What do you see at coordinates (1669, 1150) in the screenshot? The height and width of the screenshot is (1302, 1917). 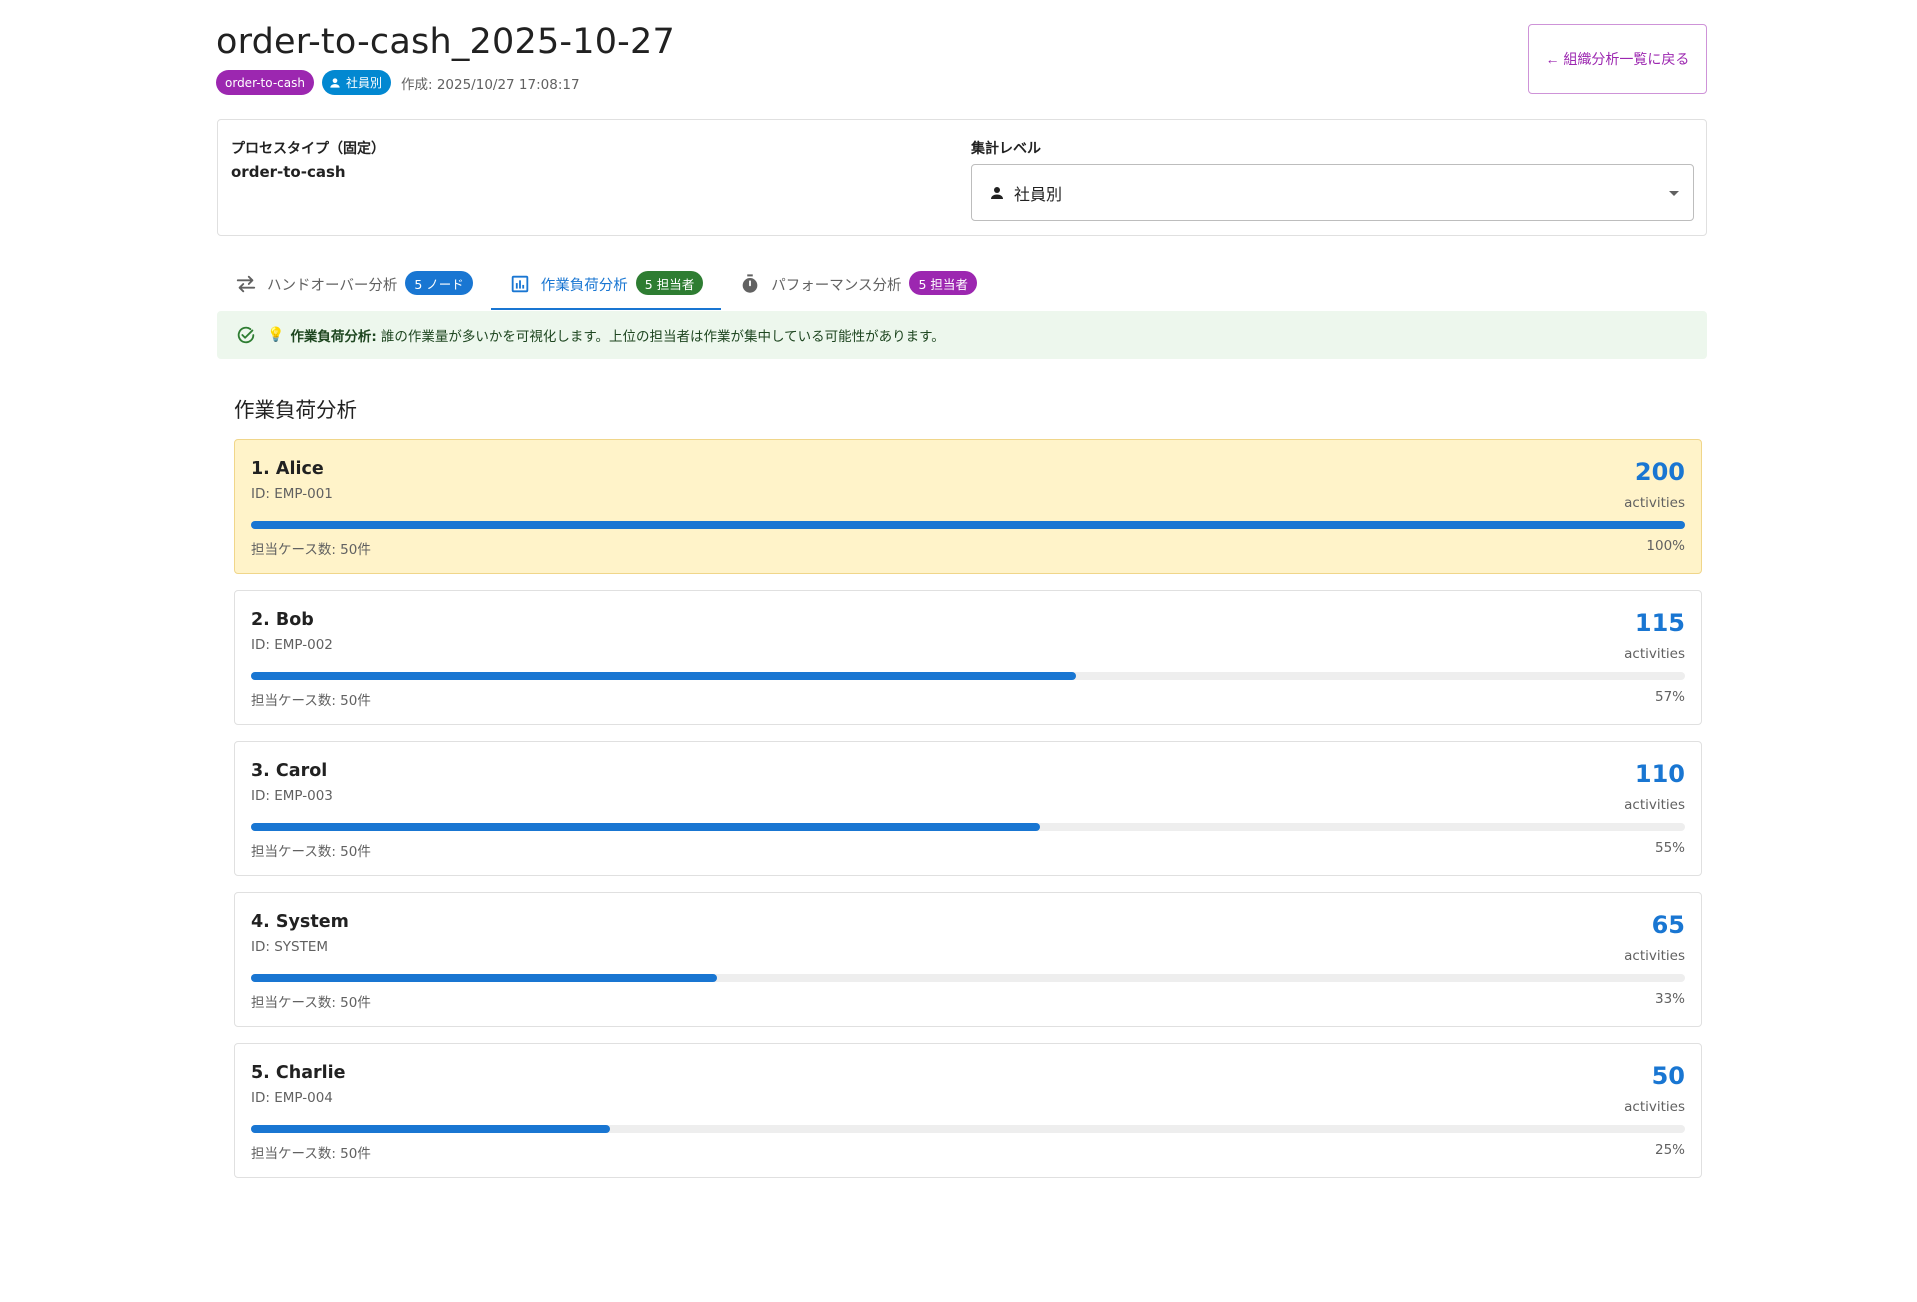 I see `workload-percent: 25%` at bounding box center [1669, 1150].